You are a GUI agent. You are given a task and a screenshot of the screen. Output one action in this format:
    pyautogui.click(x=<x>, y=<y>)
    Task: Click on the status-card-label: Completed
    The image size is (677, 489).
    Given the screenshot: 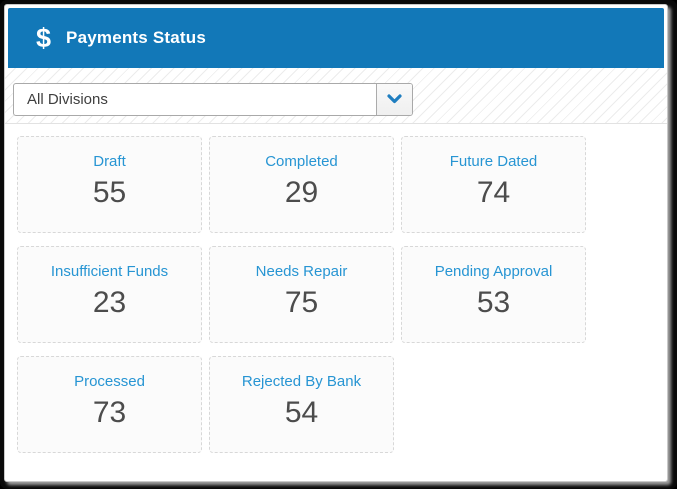 What is the action you would take?
    pyautogui.click(x=301, y=161)
    